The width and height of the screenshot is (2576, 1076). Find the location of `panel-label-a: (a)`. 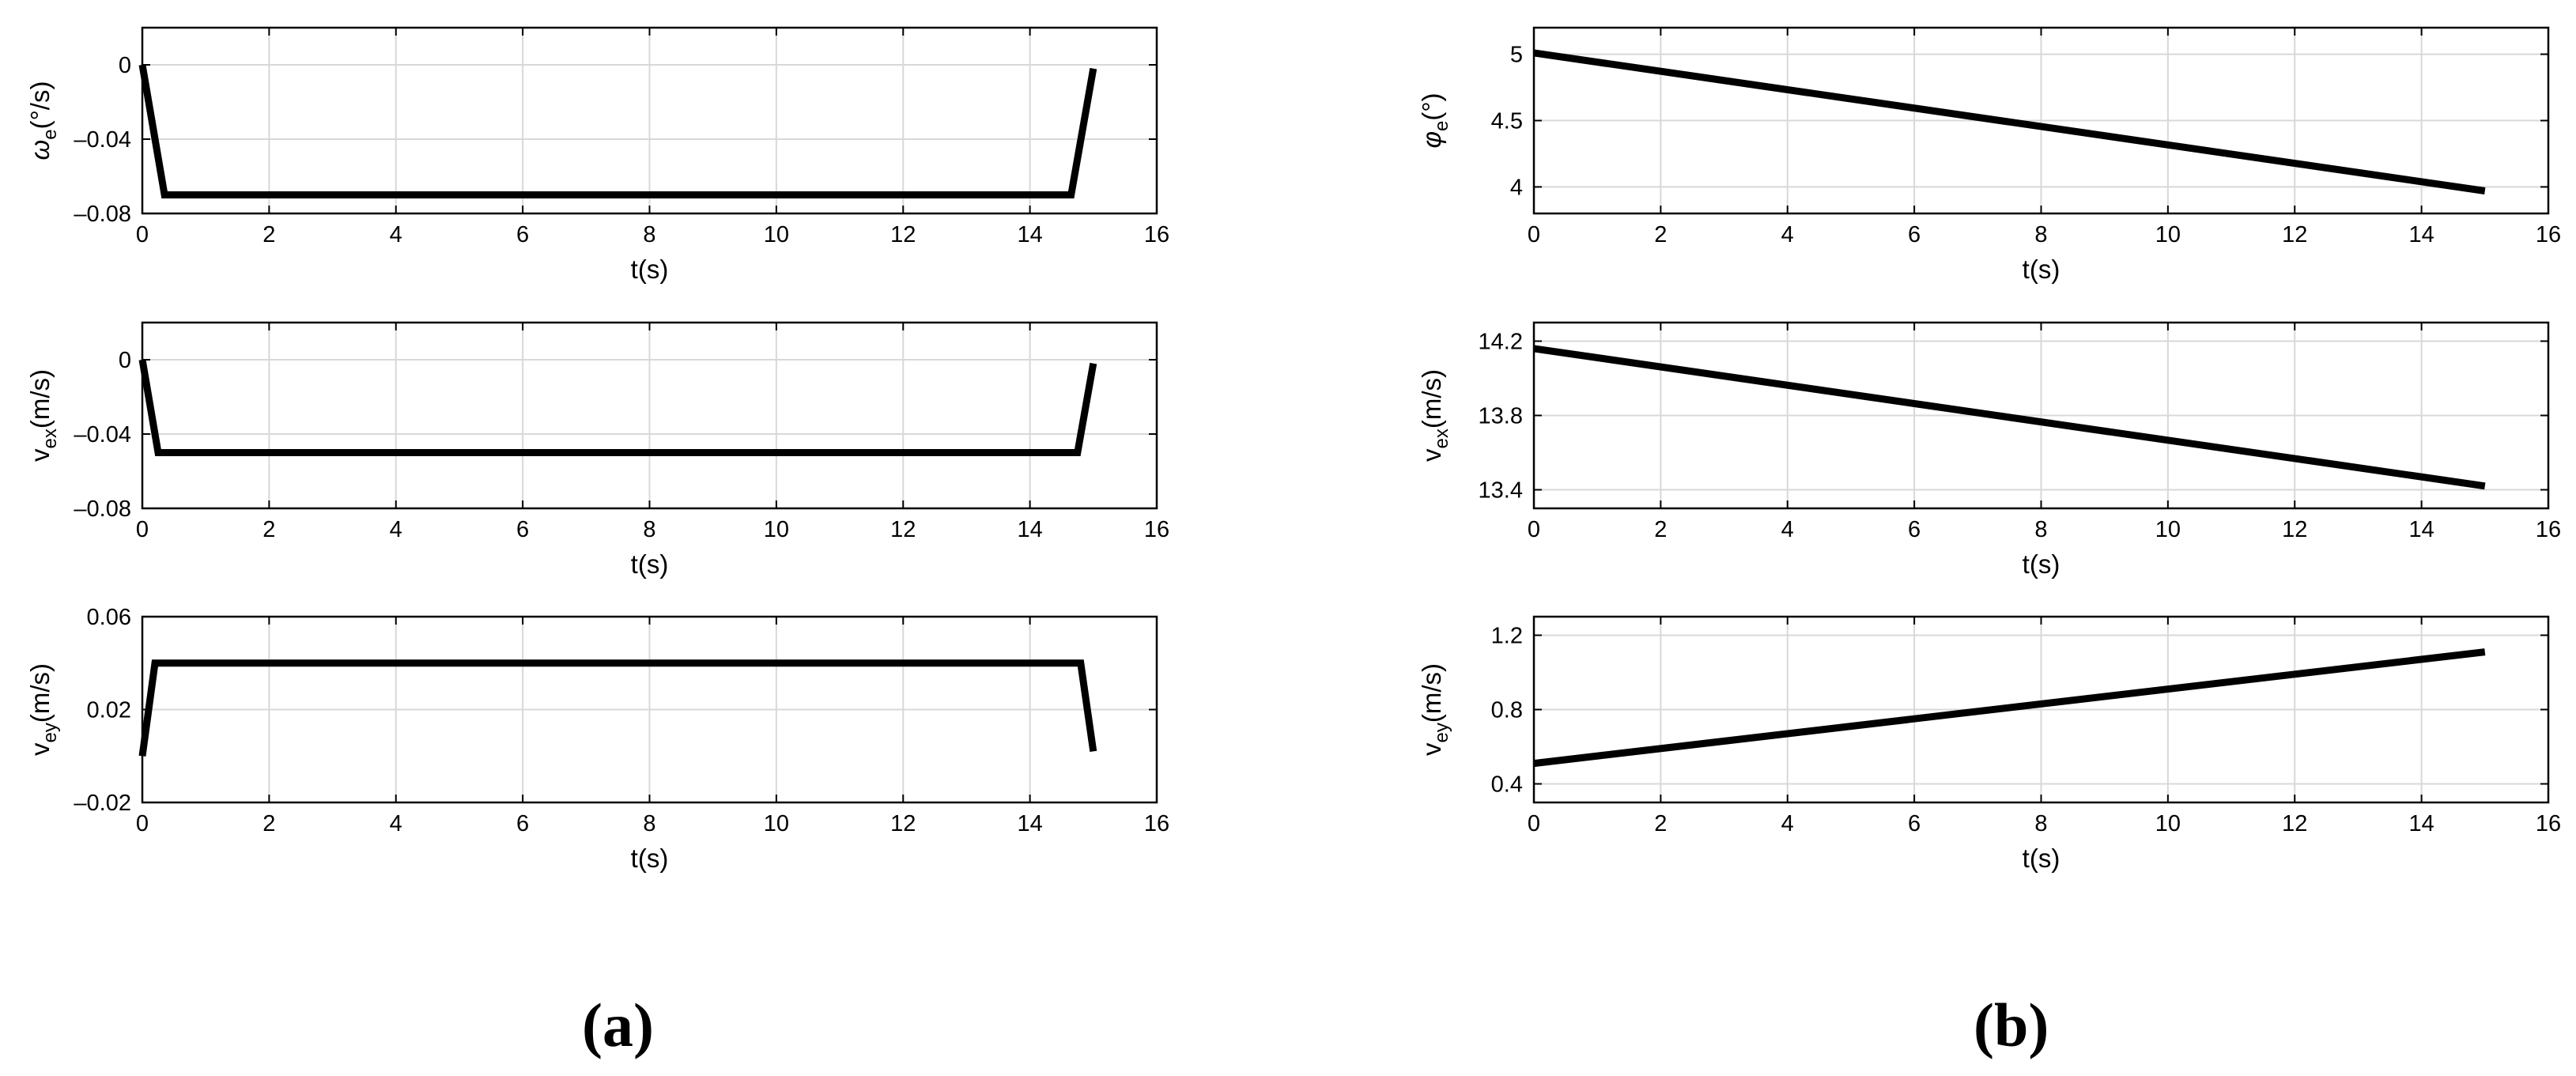

panel-label-a: (a) is located at coordinates (618, 1025).